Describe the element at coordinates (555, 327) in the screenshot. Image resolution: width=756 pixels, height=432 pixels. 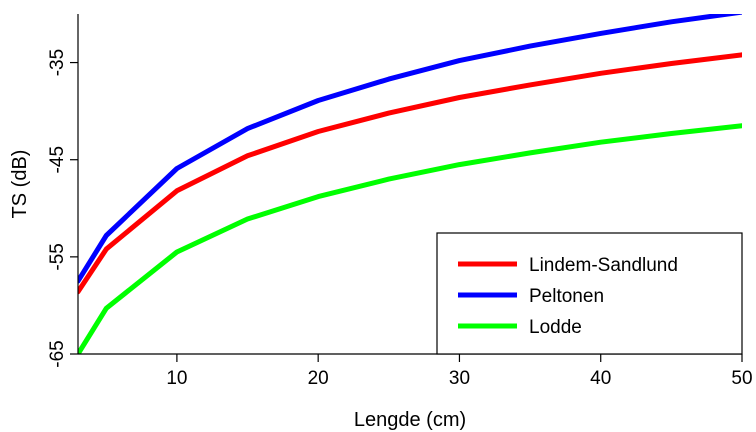
I see `legend-label: Lodde` at that location.